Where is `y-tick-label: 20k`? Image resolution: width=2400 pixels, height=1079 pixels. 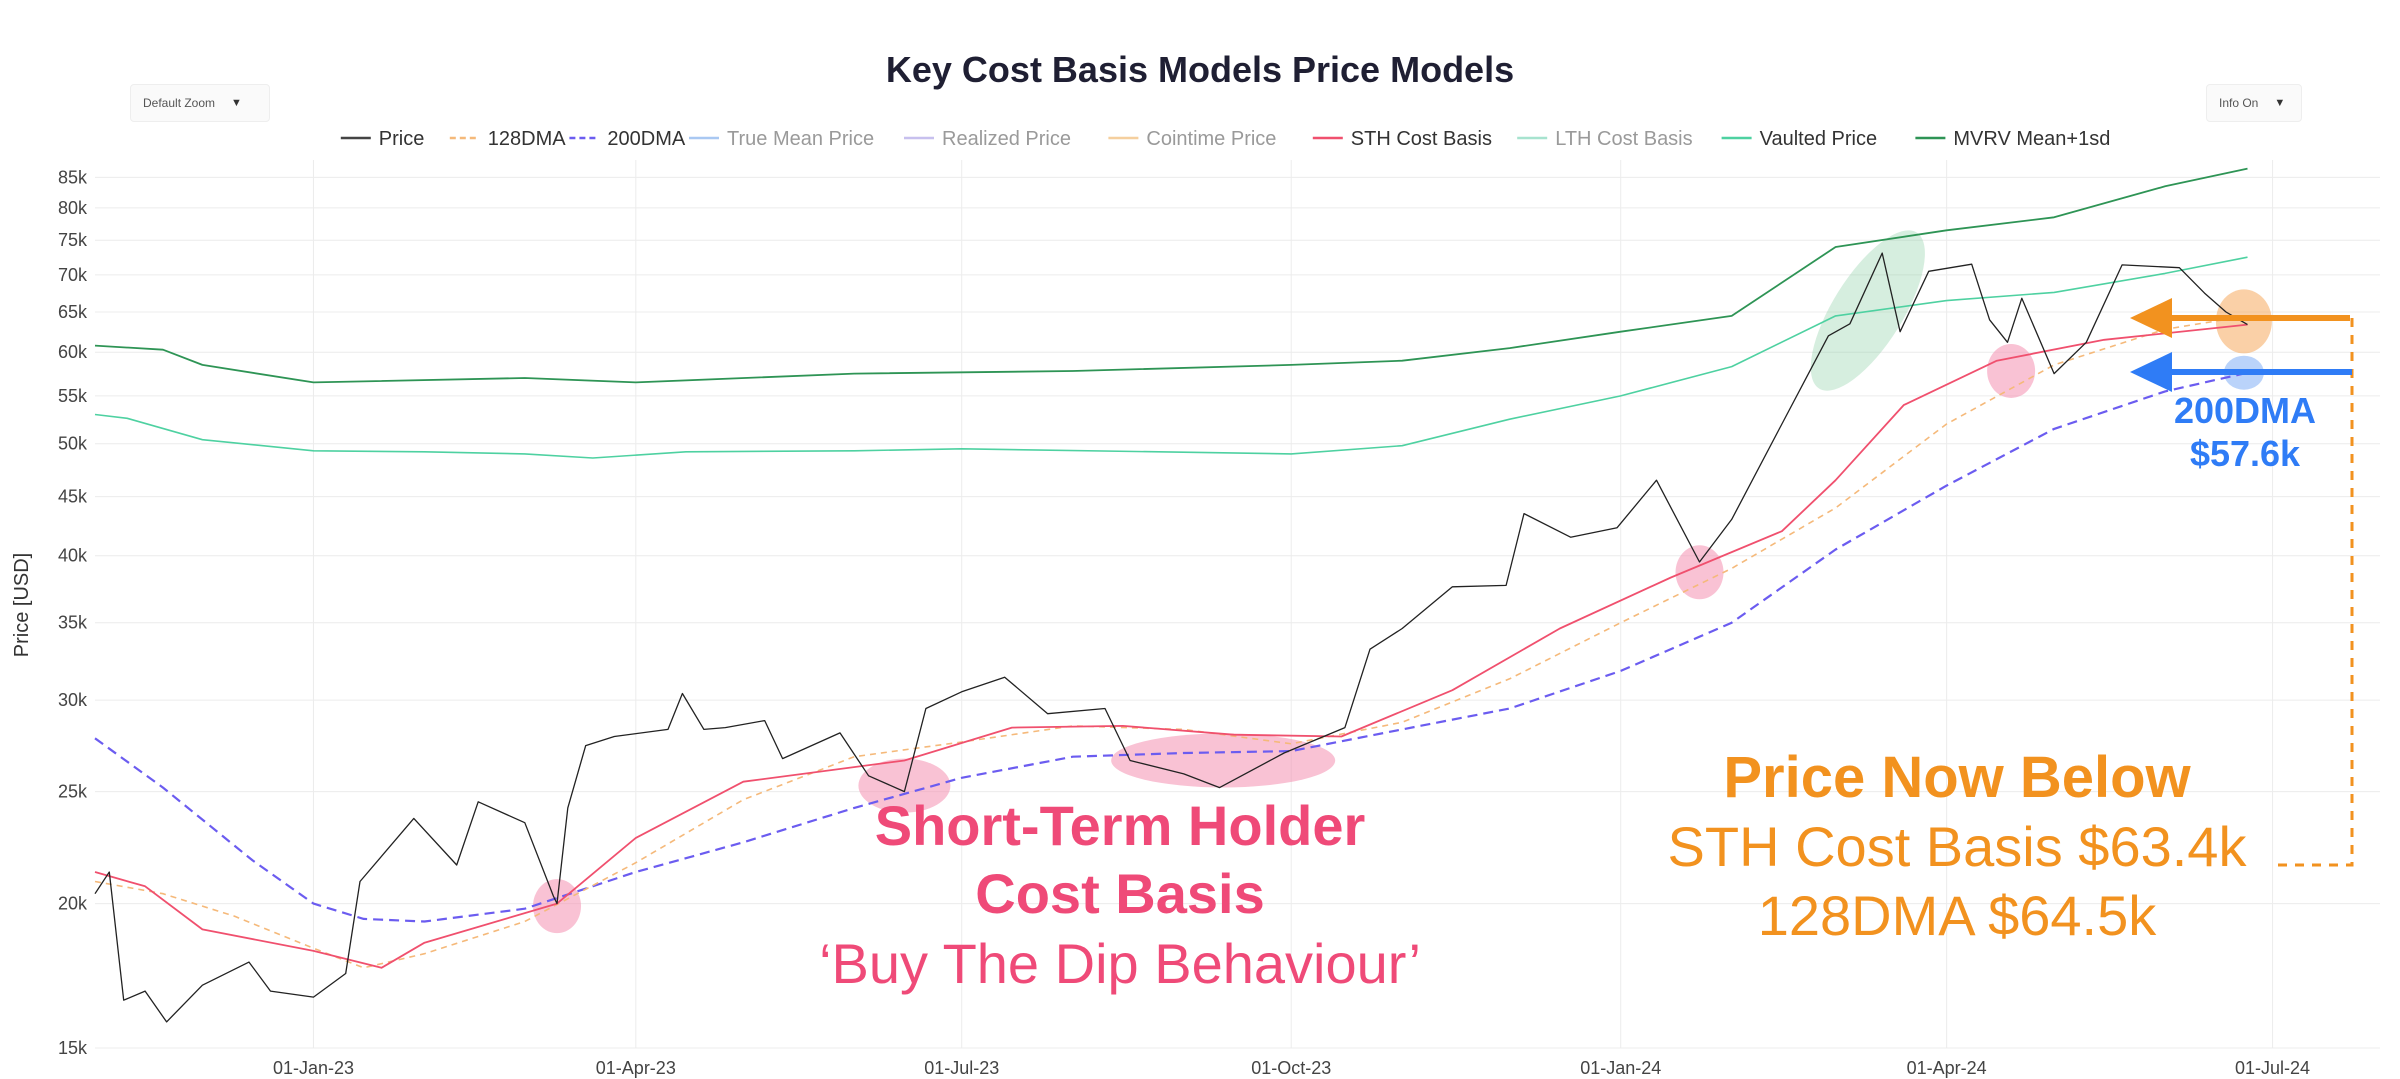 y-tick-label: 20k is located at coordinates (73, 904).